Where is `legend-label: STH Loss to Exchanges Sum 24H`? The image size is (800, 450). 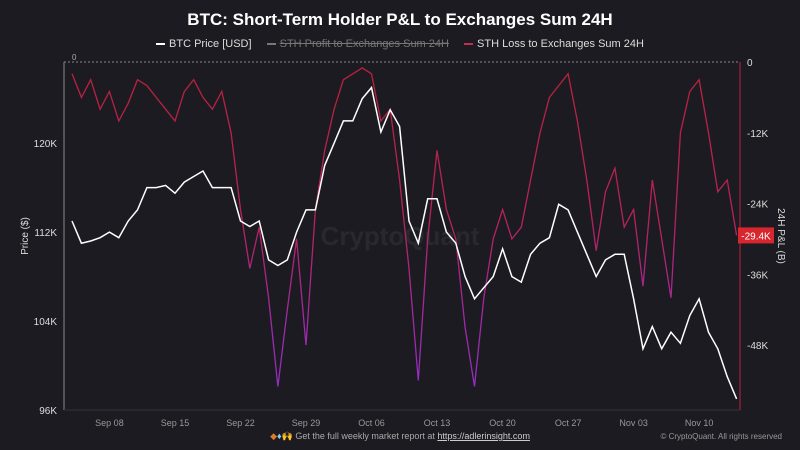 legend-label: STH Loss to Exchanges Sum 24H is located at coordinates (560, 44).